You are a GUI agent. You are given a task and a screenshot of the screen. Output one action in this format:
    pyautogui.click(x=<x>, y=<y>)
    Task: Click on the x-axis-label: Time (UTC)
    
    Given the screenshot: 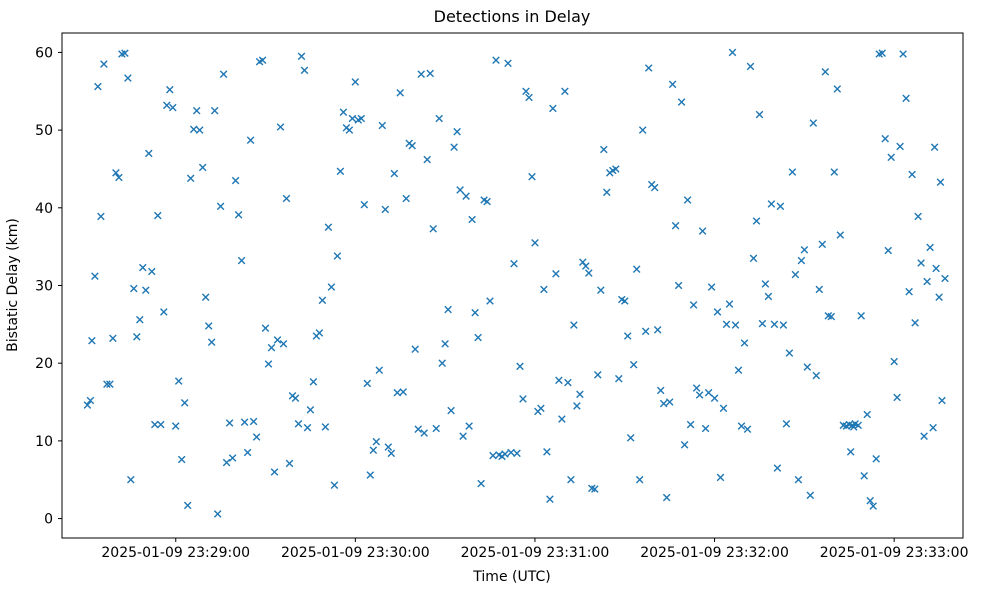 What is the action you would take?
    pyautogui.click(x=511, y=577)
    